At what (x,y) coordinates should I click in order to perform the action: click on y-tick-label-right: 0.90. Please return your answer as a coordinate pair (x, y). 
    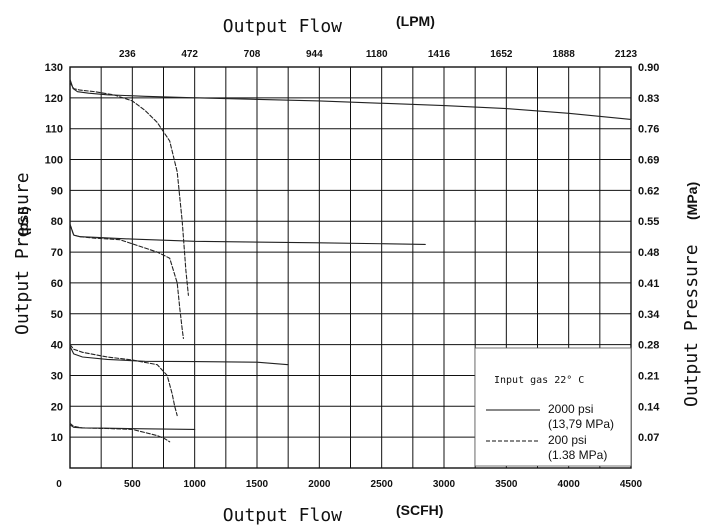
    Looking at the image, I should click on (648, 68).